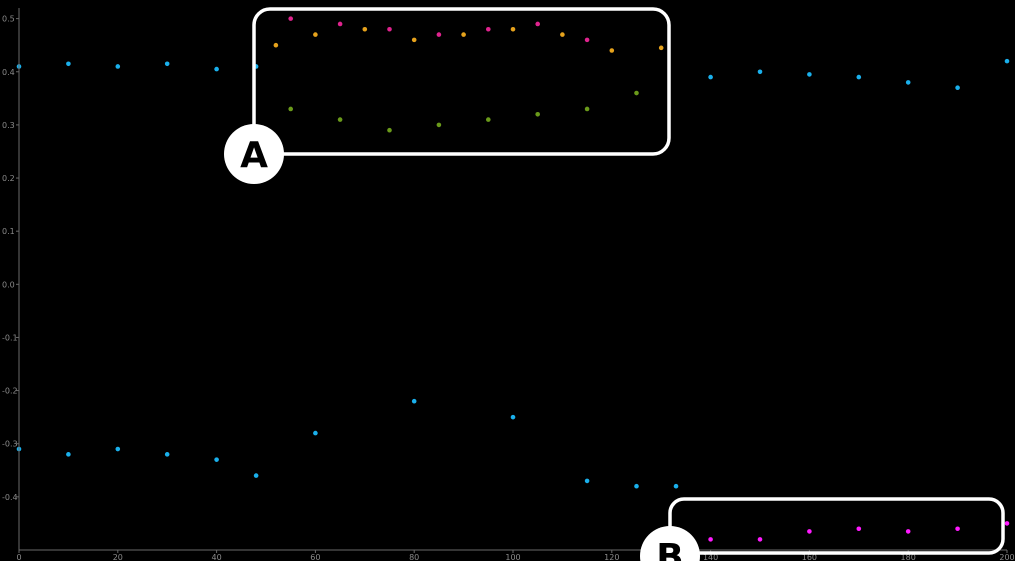 This screenshot has width=1015, height=561. What do you see at coordinates (10, 444) in the screenshot?
I see `y-tick-label: -0.3` at bounding box center [10, 444].